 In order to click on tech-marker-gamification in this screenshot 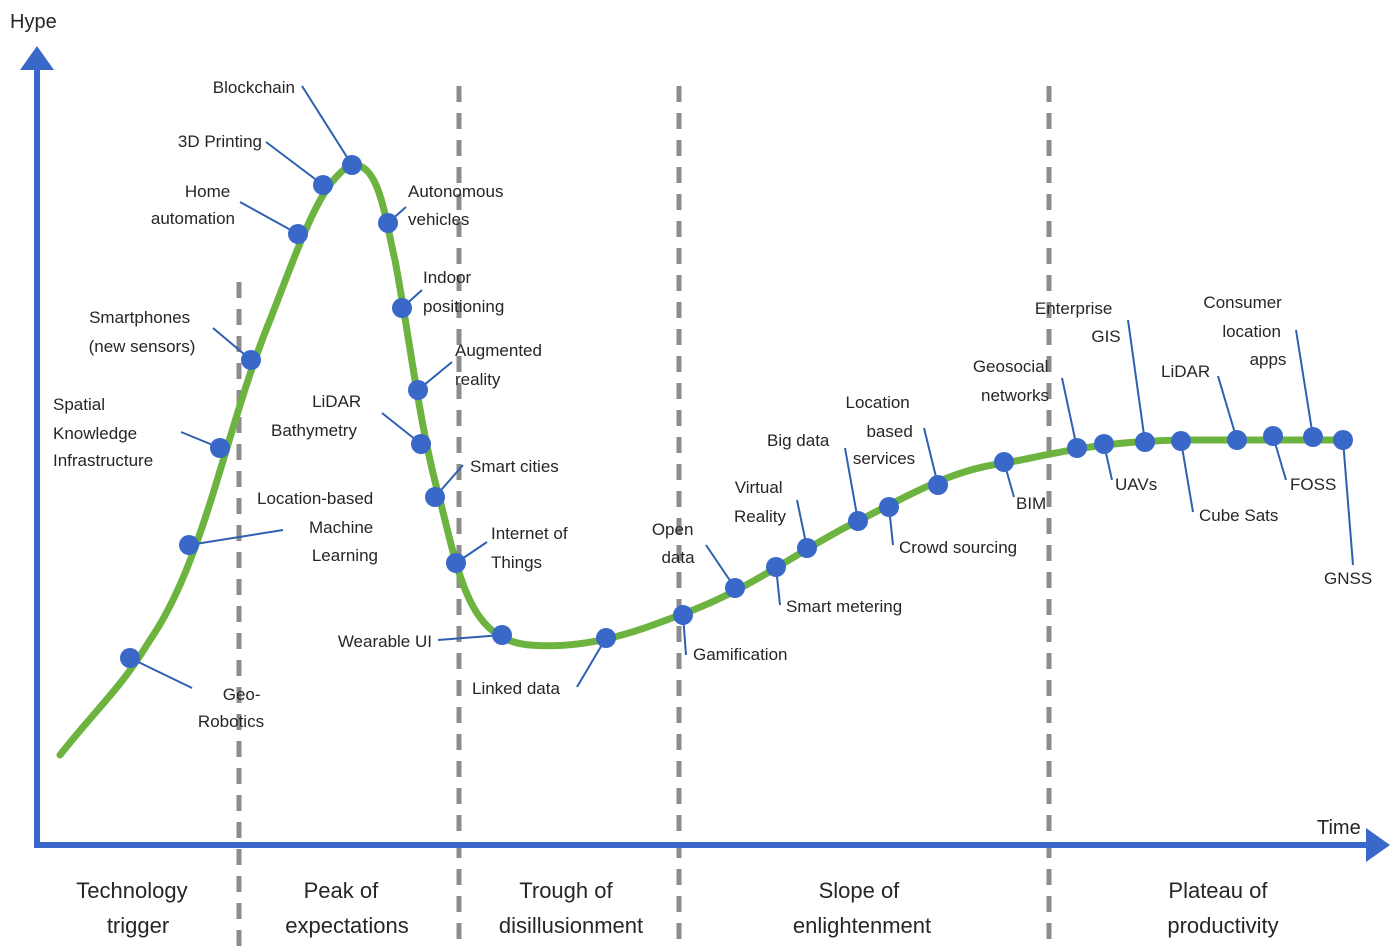, I will do `click(683, 630)`.